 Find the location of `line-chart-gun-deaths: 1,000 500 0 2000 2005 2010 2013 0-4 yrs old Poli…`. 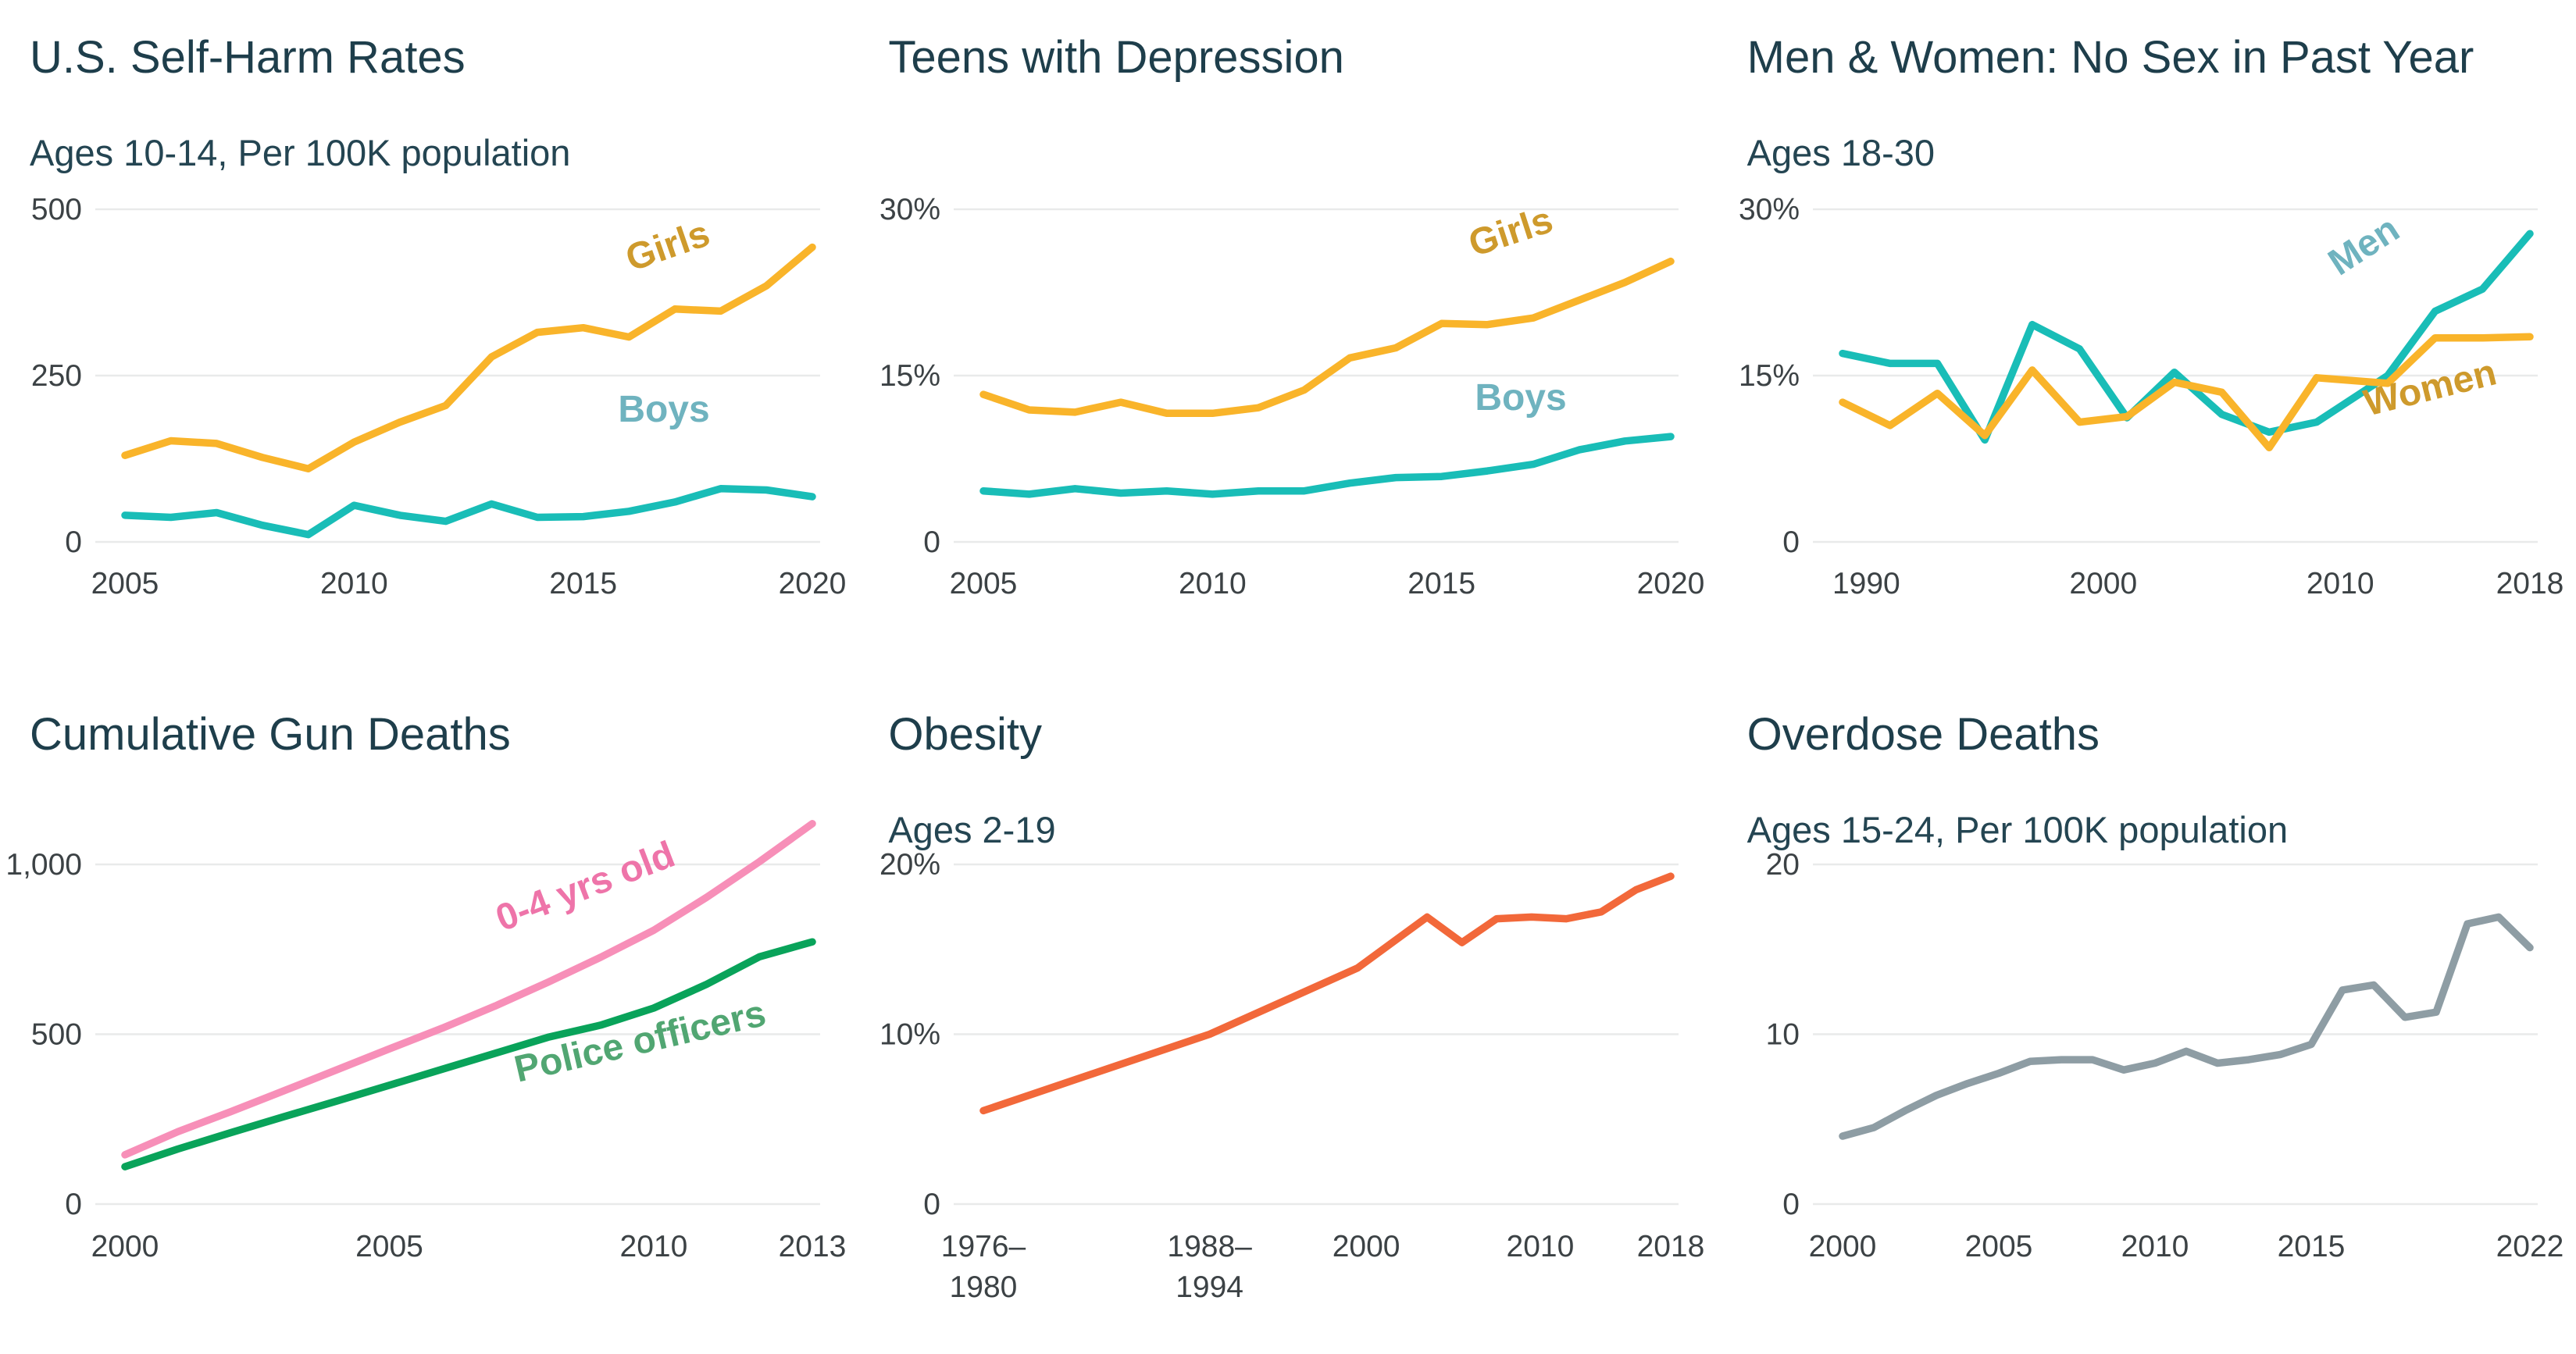

line-chart-gun-deaths: 1,000 500 0 2000 2005 2010 2013 0-4 yrs old Poli… is located at coordinates (426, 1041).